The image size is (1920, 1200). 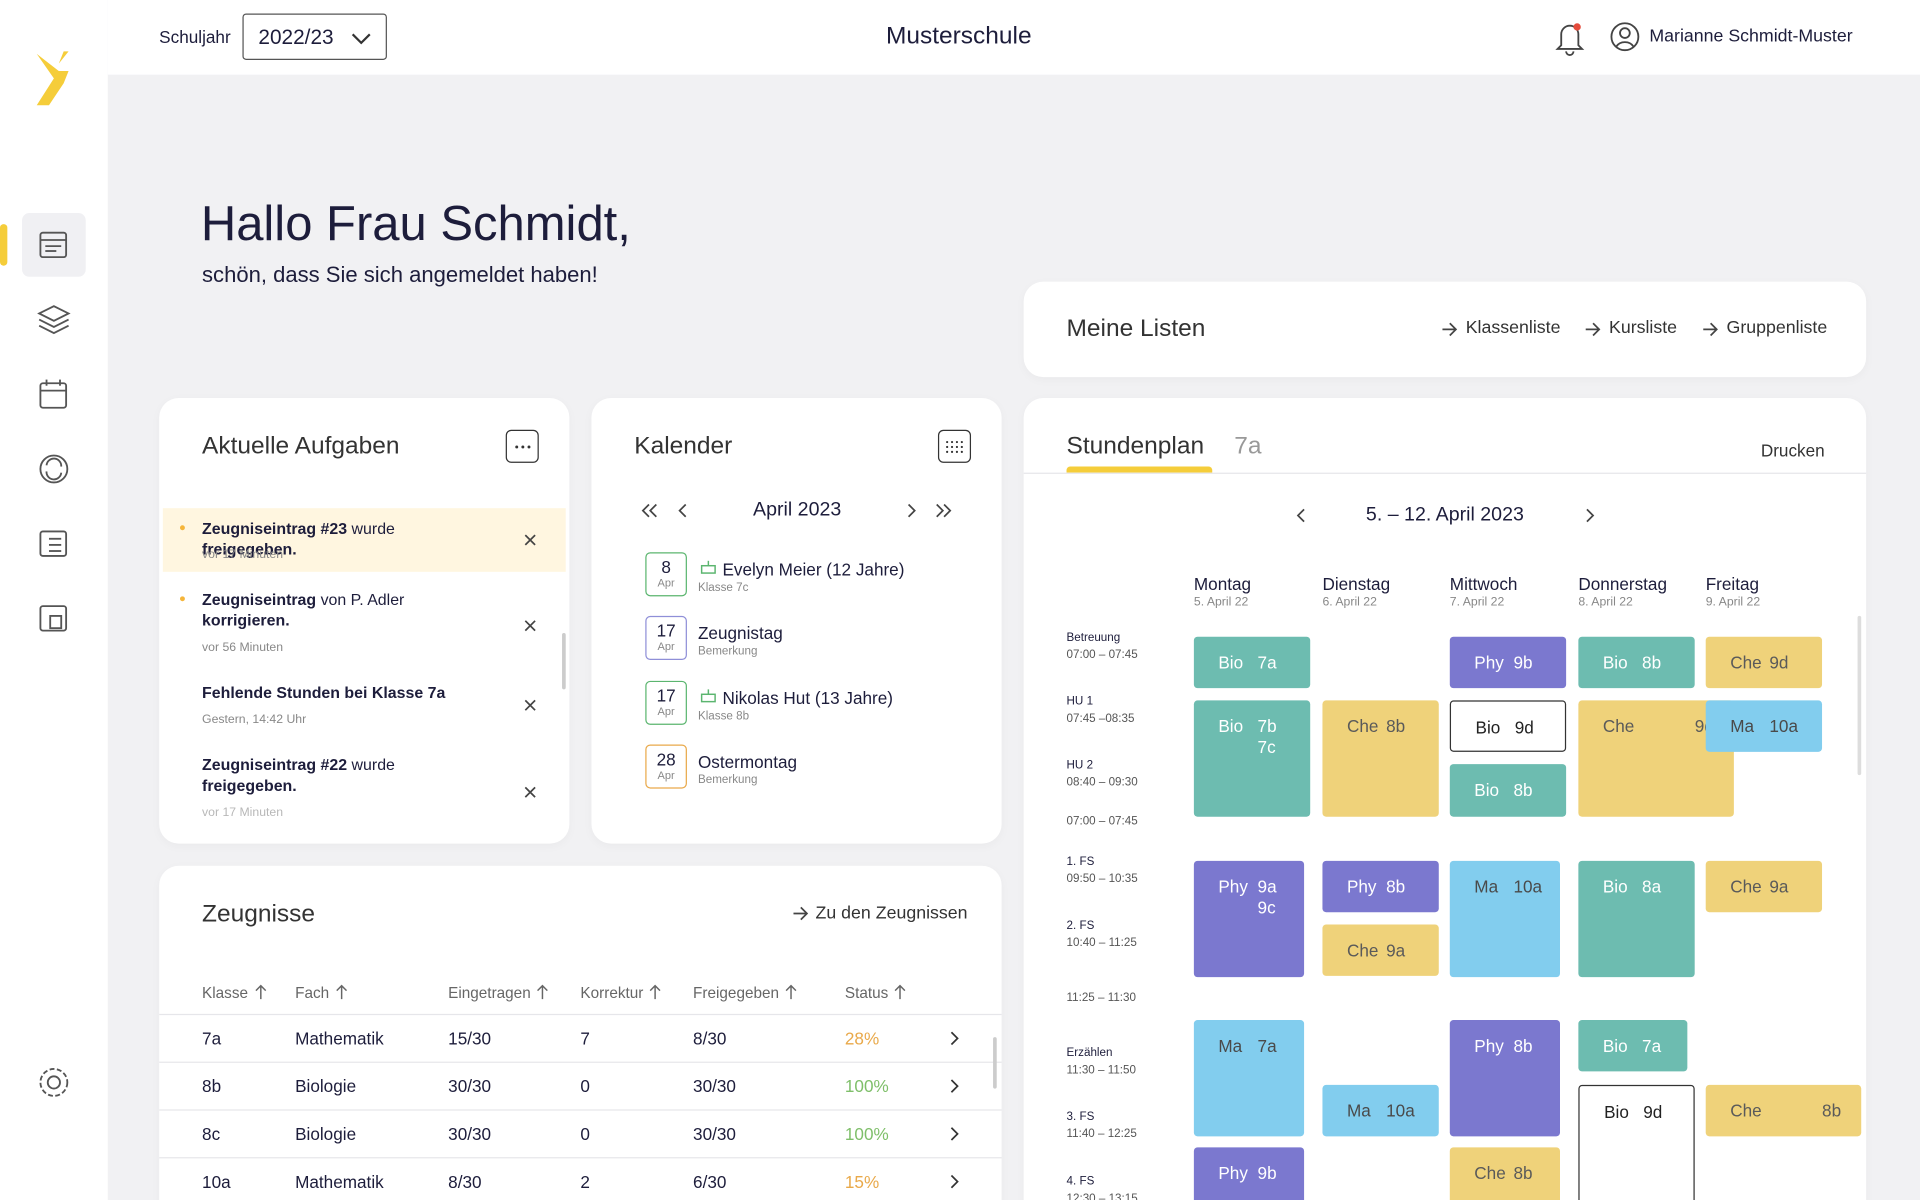 I want to click on list-link: Klassenliste, so click(x=1513, y=328).